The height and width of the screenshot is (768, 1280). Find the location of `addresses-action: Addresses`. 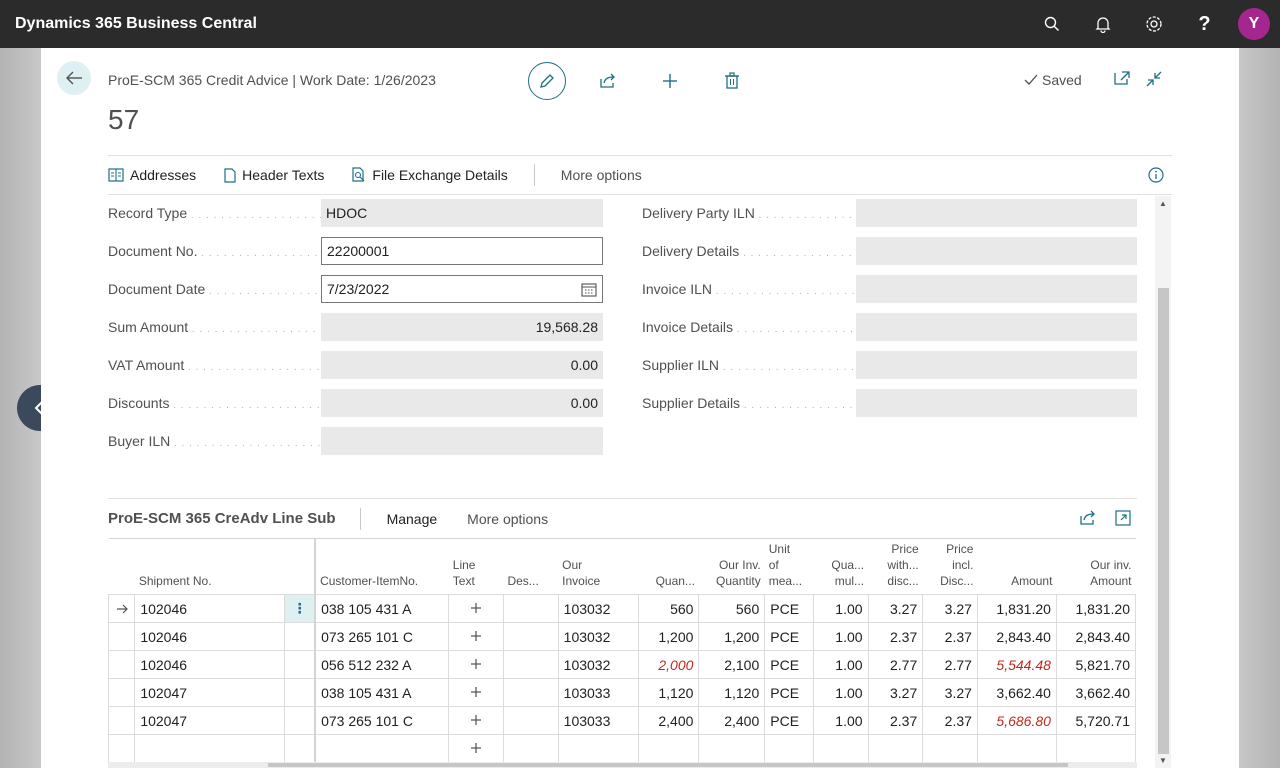

addresses-action: Addresses is located at coordinates (152, 175).